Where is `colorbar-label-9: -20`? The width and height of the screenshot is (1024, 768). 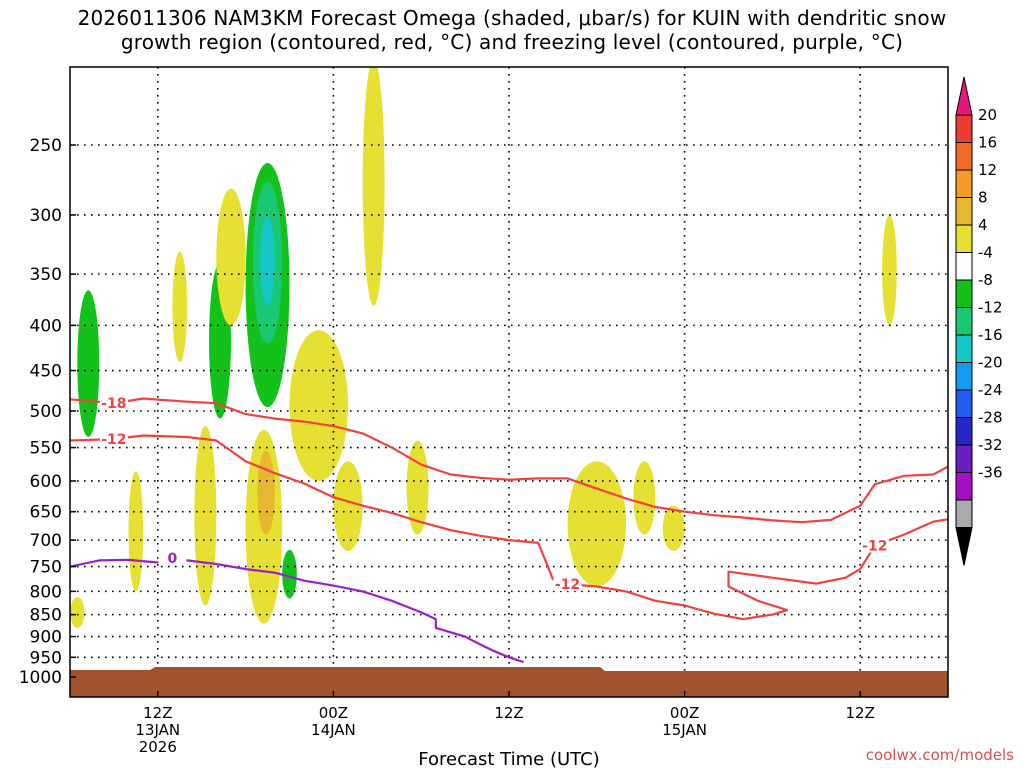
colorbar-label-9: -20 is located at coordinates (990, 363).